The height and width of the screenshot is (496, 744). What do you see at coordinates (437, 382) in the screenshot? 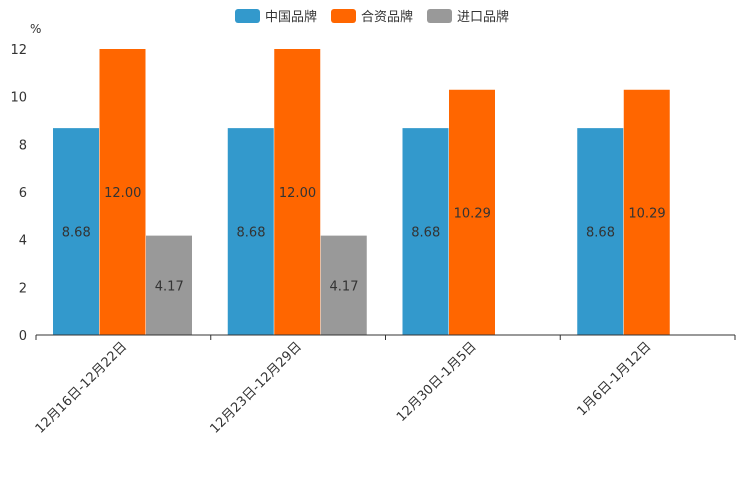
I see `x-category-label: 12月30日-1月5日` at bounding box center [437, 382].